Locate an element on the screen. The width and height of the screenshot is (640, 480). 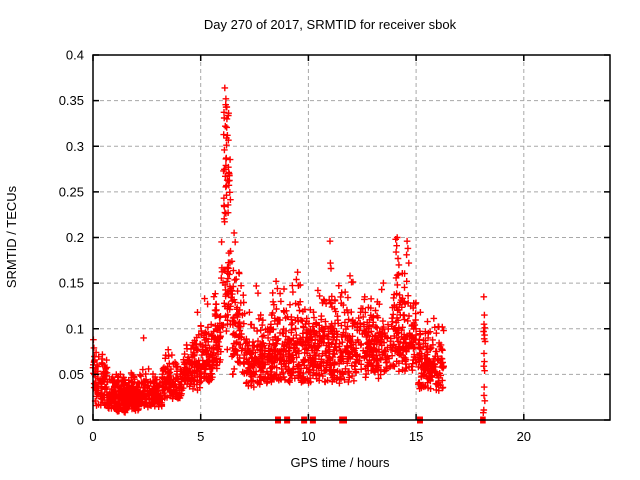
x-tick-label: 5 is located at coordinates (200, 436).